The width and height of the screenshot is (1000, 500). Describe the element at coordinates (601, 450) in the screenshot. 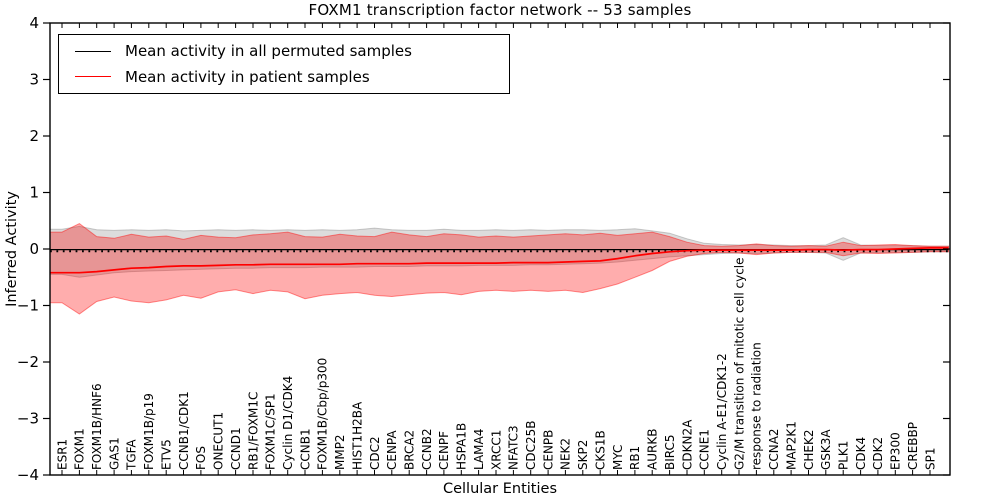

I see `x-tick-label: CKS1B` at that location.